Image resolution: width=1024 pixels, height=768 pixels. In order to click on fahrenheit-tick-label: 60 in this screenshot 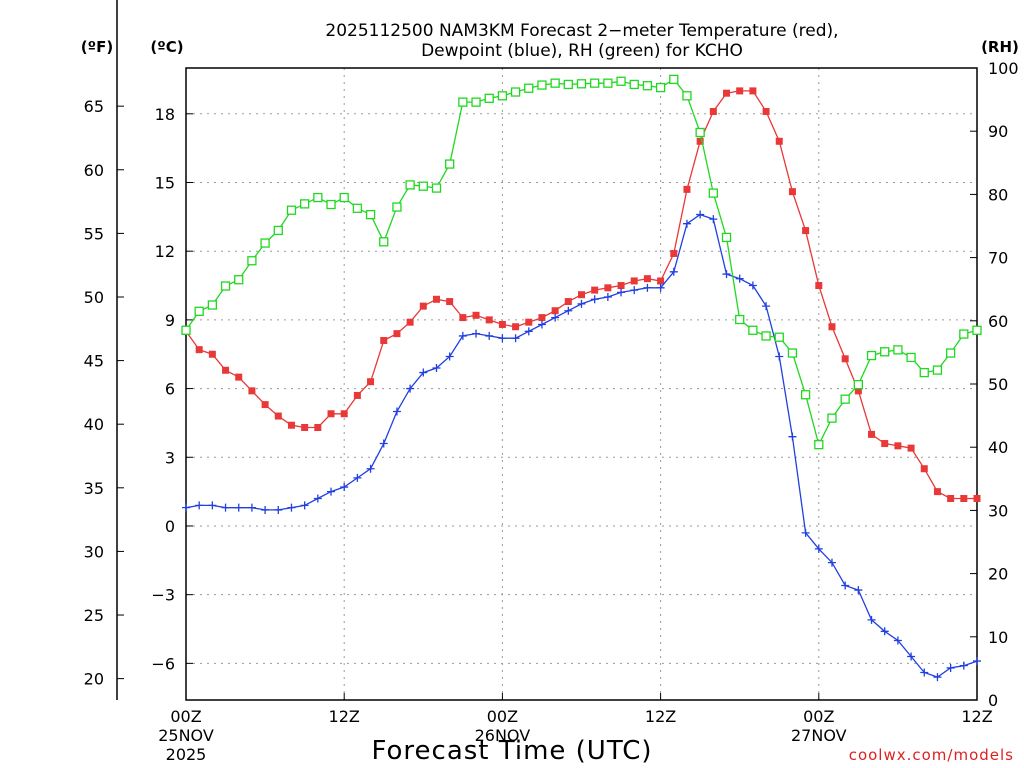, I will do `click(94, 170)`.